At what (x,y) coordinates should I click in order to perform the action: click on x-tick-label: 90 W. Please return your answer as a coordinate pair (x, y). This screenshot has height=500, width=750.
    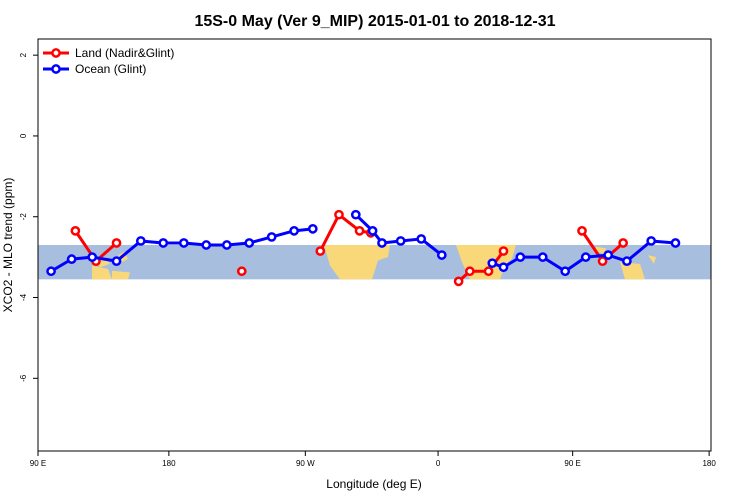
    Looking at the image, I should click on (305, 463).